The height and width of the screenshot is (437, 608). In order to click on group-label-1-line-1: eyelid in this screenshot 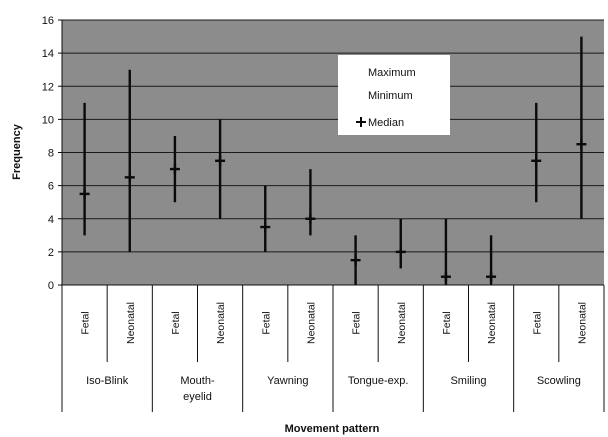, I will do `click(197, 397)`.